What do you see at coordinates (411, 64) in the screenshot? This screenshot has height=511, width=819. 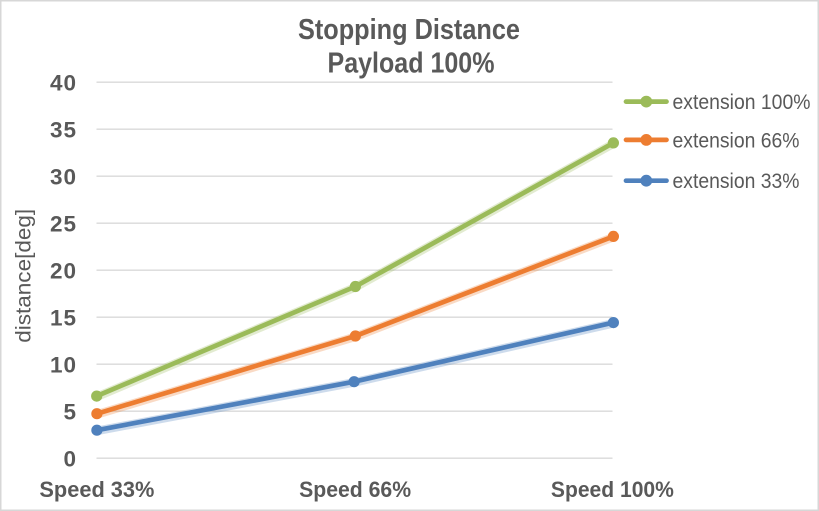 I see `svg-text: Payload 100%` at bounding box center [411, 64].